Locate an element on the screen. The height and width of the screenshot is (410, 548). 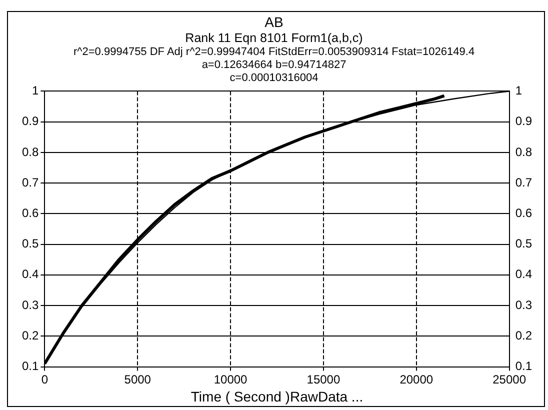
y-tick-label: 0.8 is located at coordinates (30, 151).